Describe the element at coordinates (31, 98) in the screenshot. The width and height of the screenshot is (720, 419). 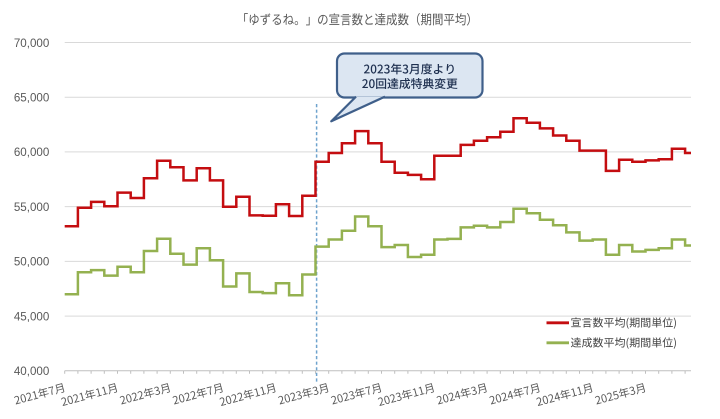
I see `svg-text: 65,000` at that location.